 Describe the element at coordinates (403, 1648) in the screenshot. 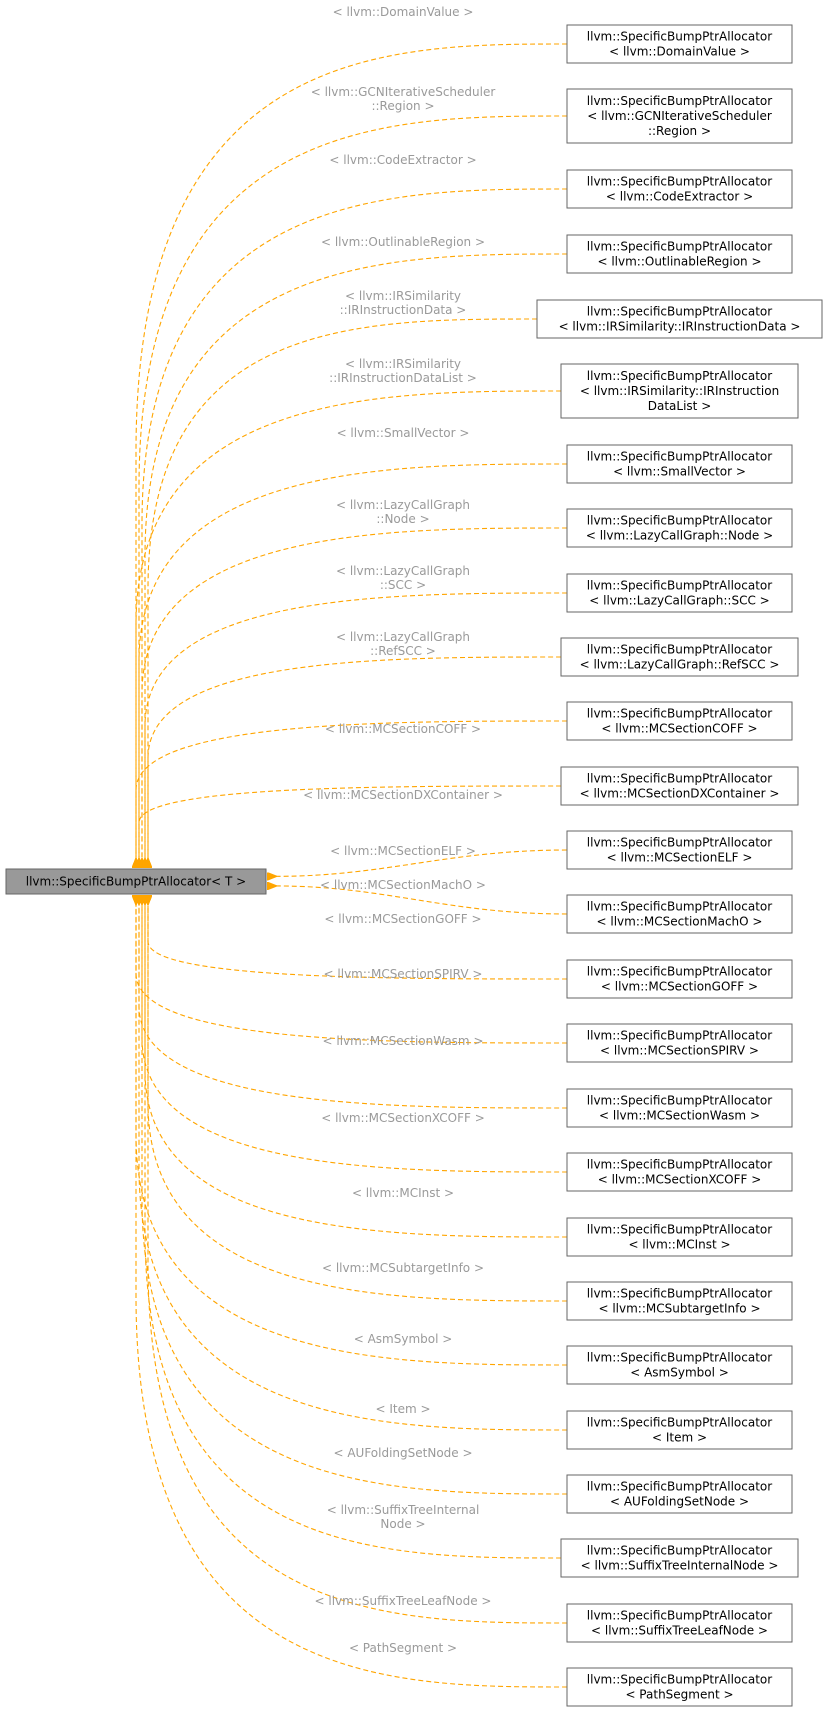

I see `edge-template-label: < PathSegment >` at that location.